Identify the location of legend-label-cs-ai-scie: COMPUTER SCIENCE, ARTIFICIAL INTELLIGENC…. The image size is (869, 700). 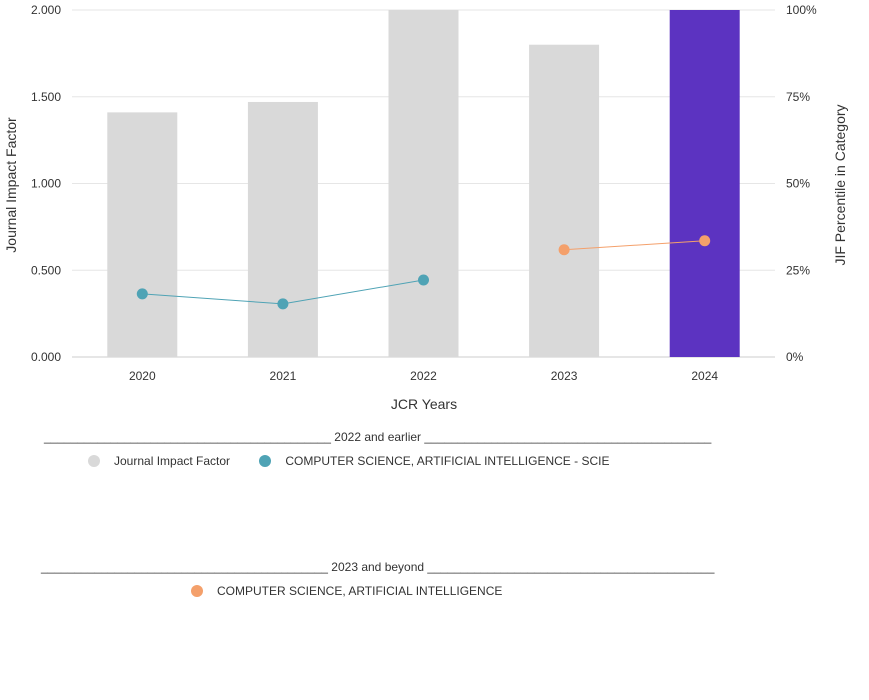
(447, 461).